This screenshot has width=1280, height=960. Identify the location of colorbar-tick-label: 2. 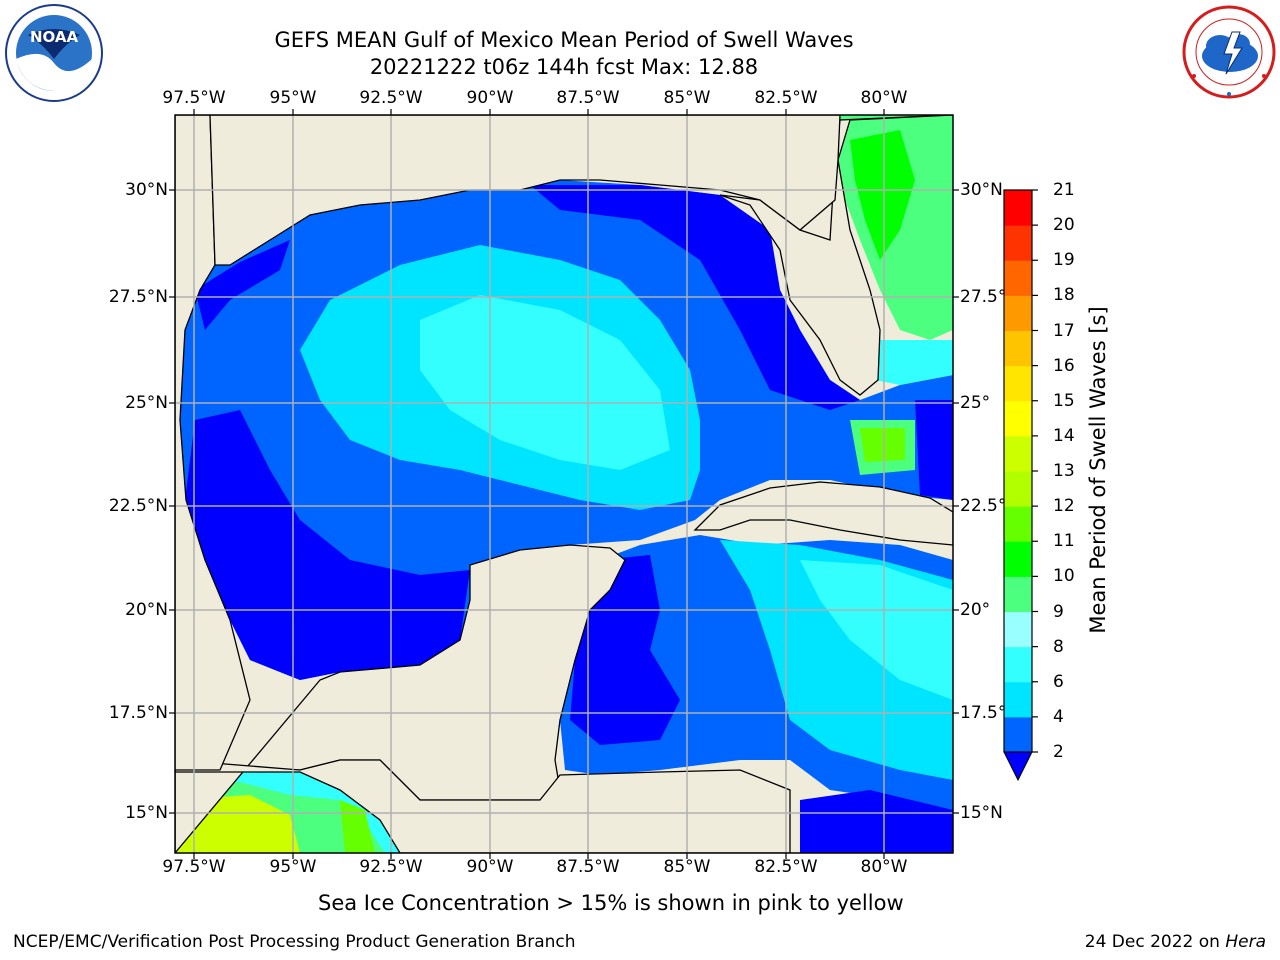
(1058, 752).